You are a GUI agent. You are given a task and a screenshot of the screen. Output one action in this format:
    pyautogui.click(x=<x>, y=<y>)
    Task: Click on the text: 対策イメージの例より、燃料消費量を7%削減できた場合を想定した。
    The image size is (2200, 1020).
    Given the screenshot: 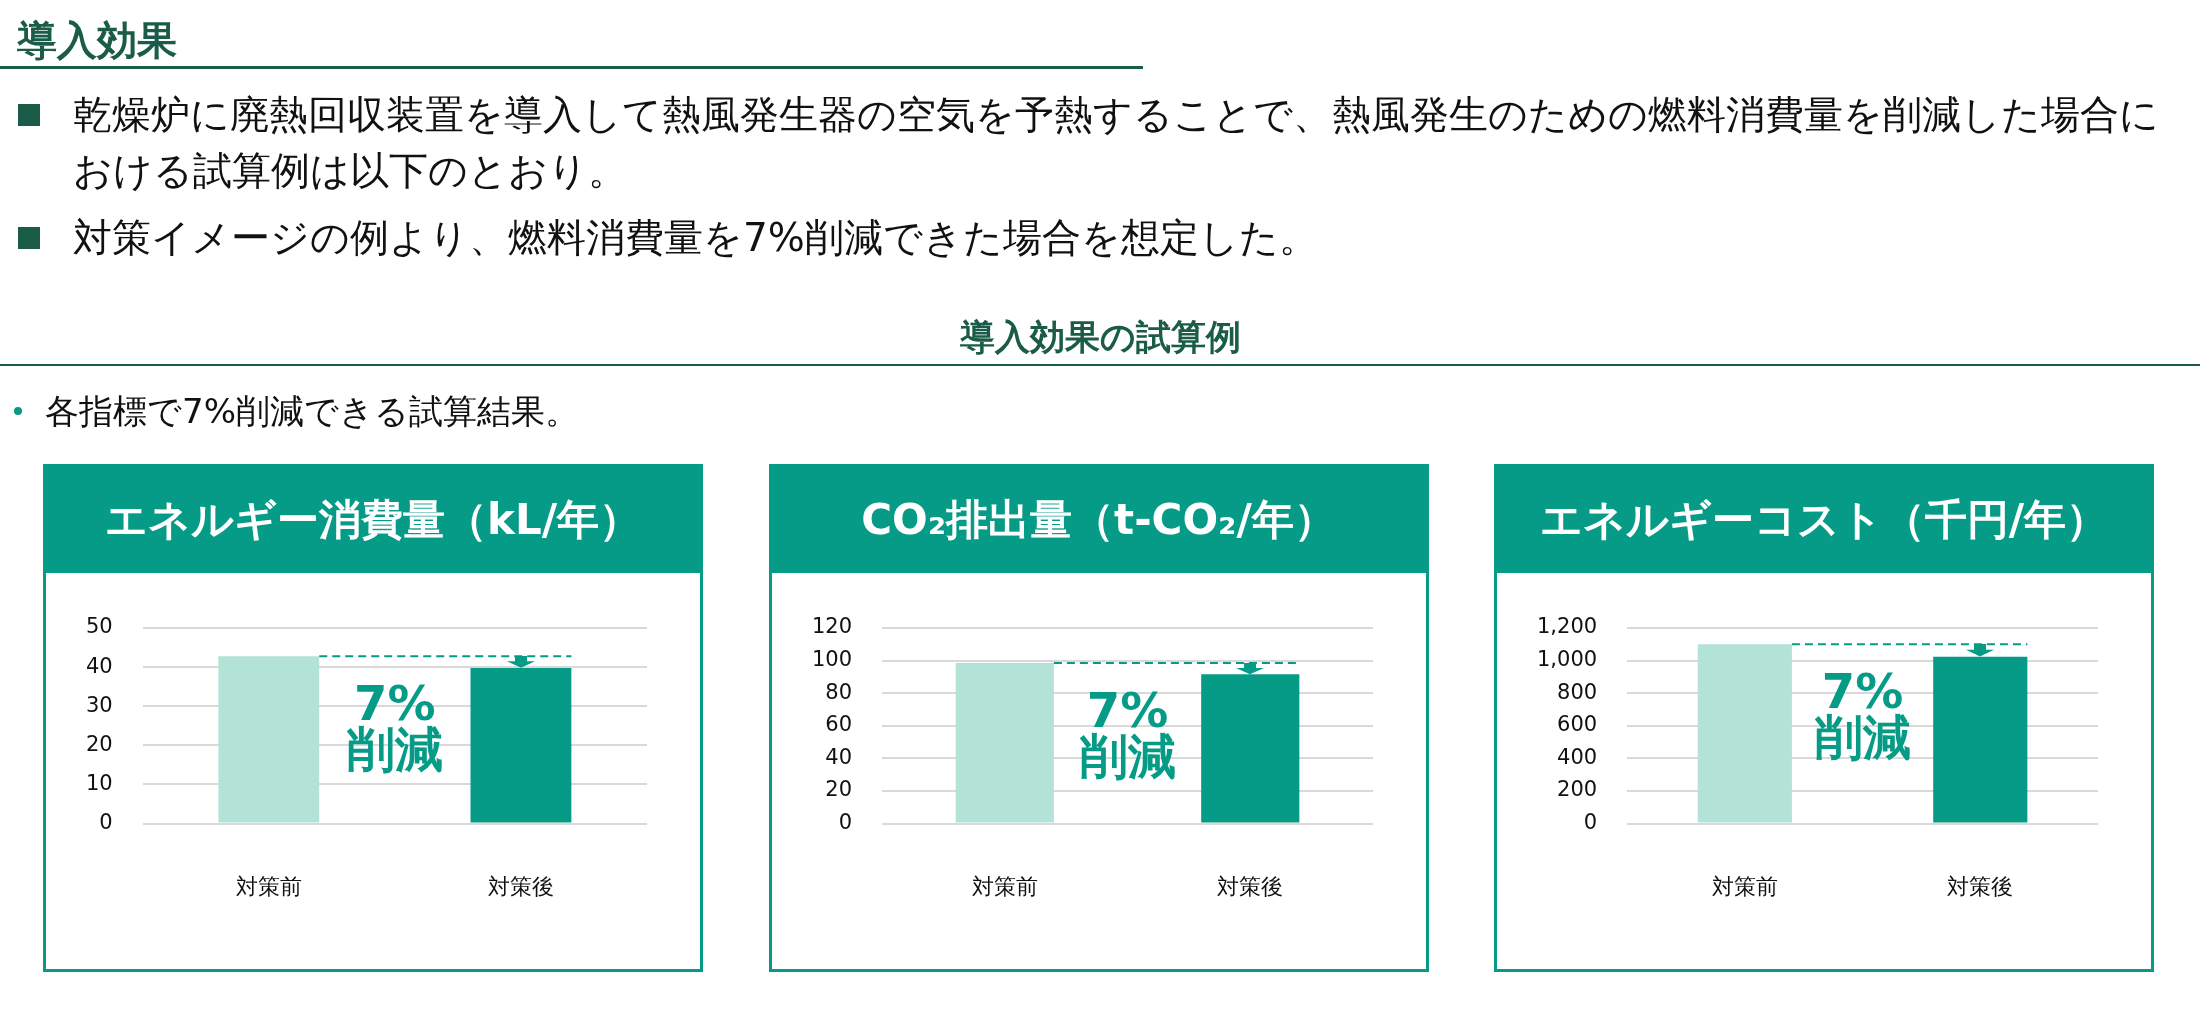 What is the action you would take?
    pyautogui.click(x=696, y=238)
    